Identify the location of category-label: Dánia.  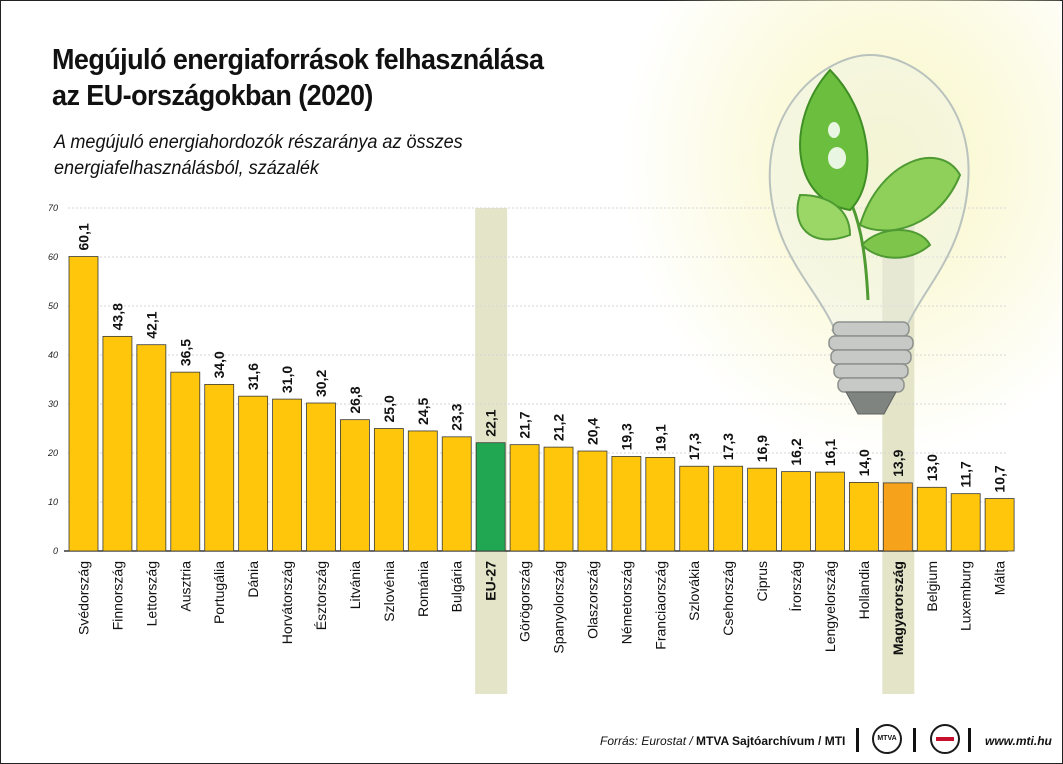
(253, 579).